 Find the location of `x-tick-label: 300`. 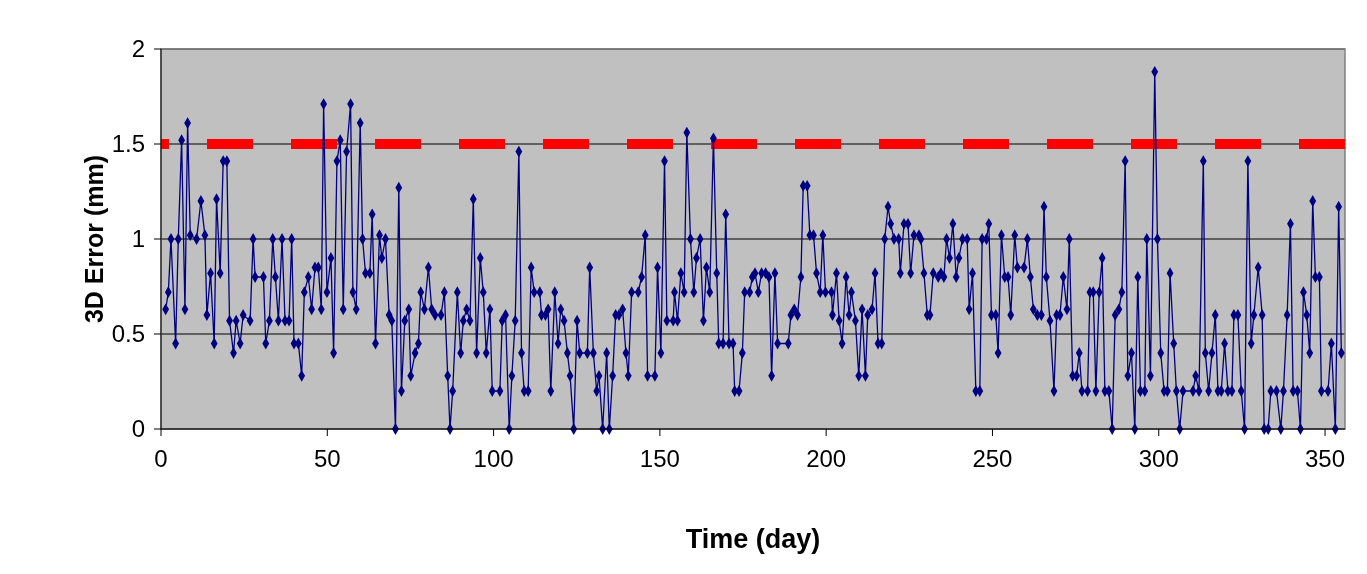

x-tick-label: 300 is located at coordinates (1158, 458).